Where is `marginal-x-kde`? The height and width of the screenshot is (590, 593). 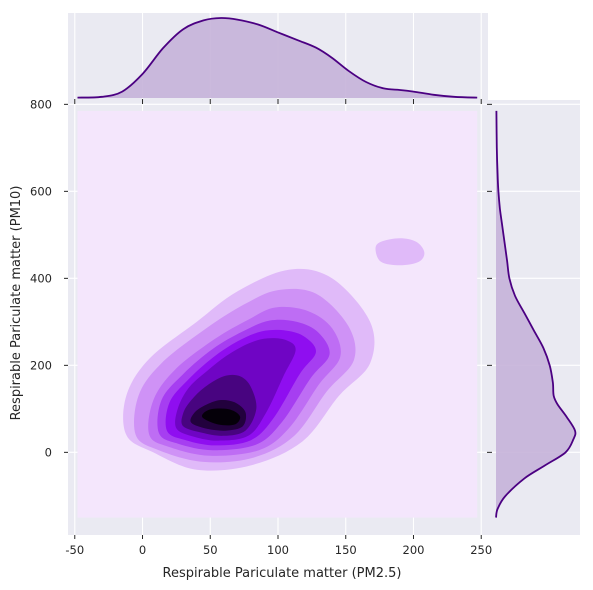
marginal-x-kde is located at coordinates (277, 58).